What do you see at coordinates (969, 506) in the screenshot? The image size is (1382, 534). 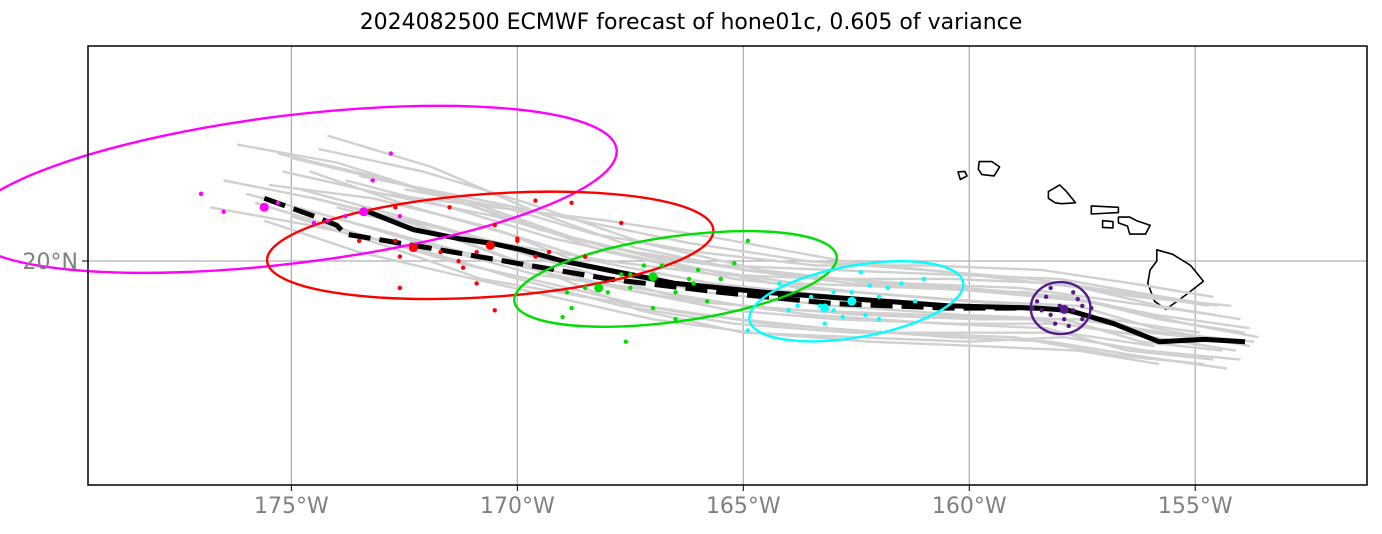 I see `x-tick-label: 160°W` at bounding box center [969, 506].